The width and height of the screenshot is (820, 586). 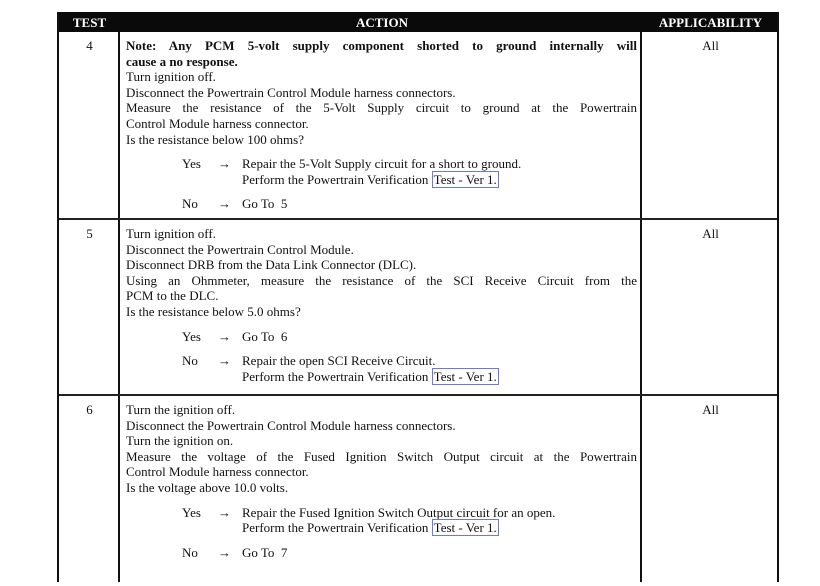 What do you see at coordinates (381, 204) in the screenshot?
I see `no-response: No → Go To 5` at bounding box center [381, 204].